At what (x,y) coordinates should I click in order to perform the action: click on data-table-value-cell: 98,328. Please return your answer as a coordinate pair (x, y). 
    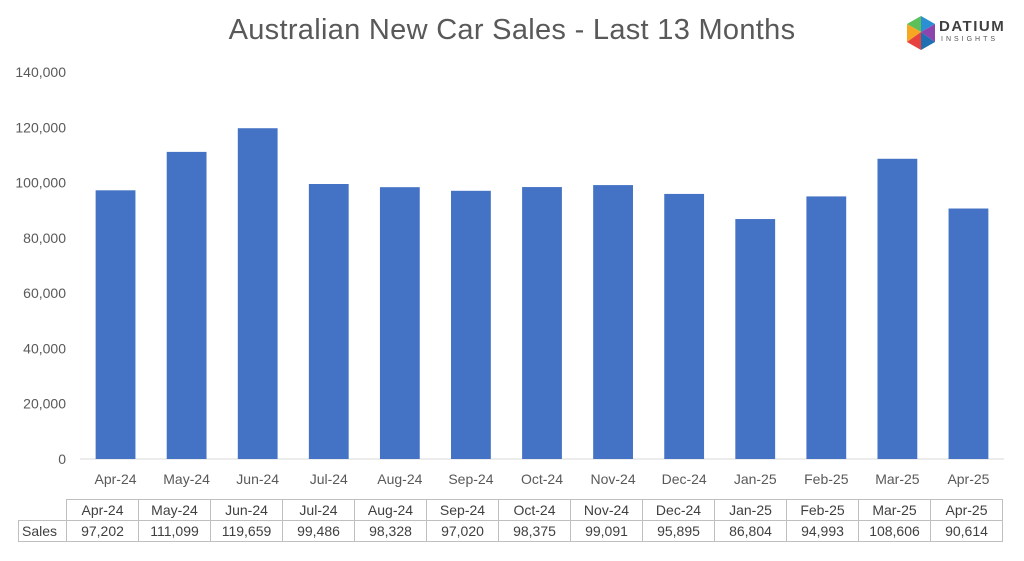
    Looking at the image, I should click on (390, 531).